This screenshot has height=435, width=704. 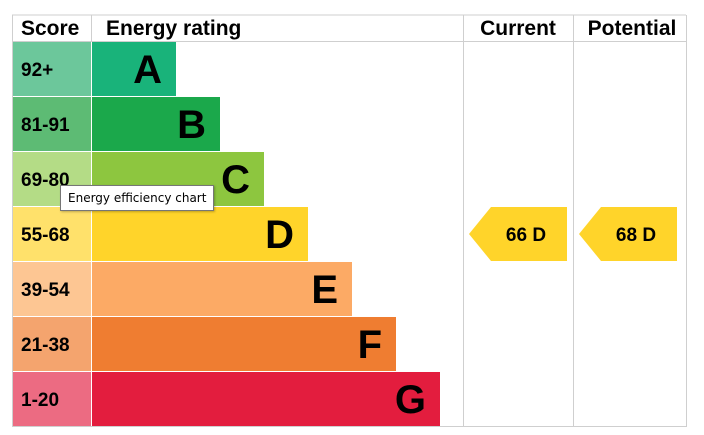 What do you see at coordinates (632, 28) in the screenshot?
I see `header-potential: Potential` at bounding box center [632, 28].